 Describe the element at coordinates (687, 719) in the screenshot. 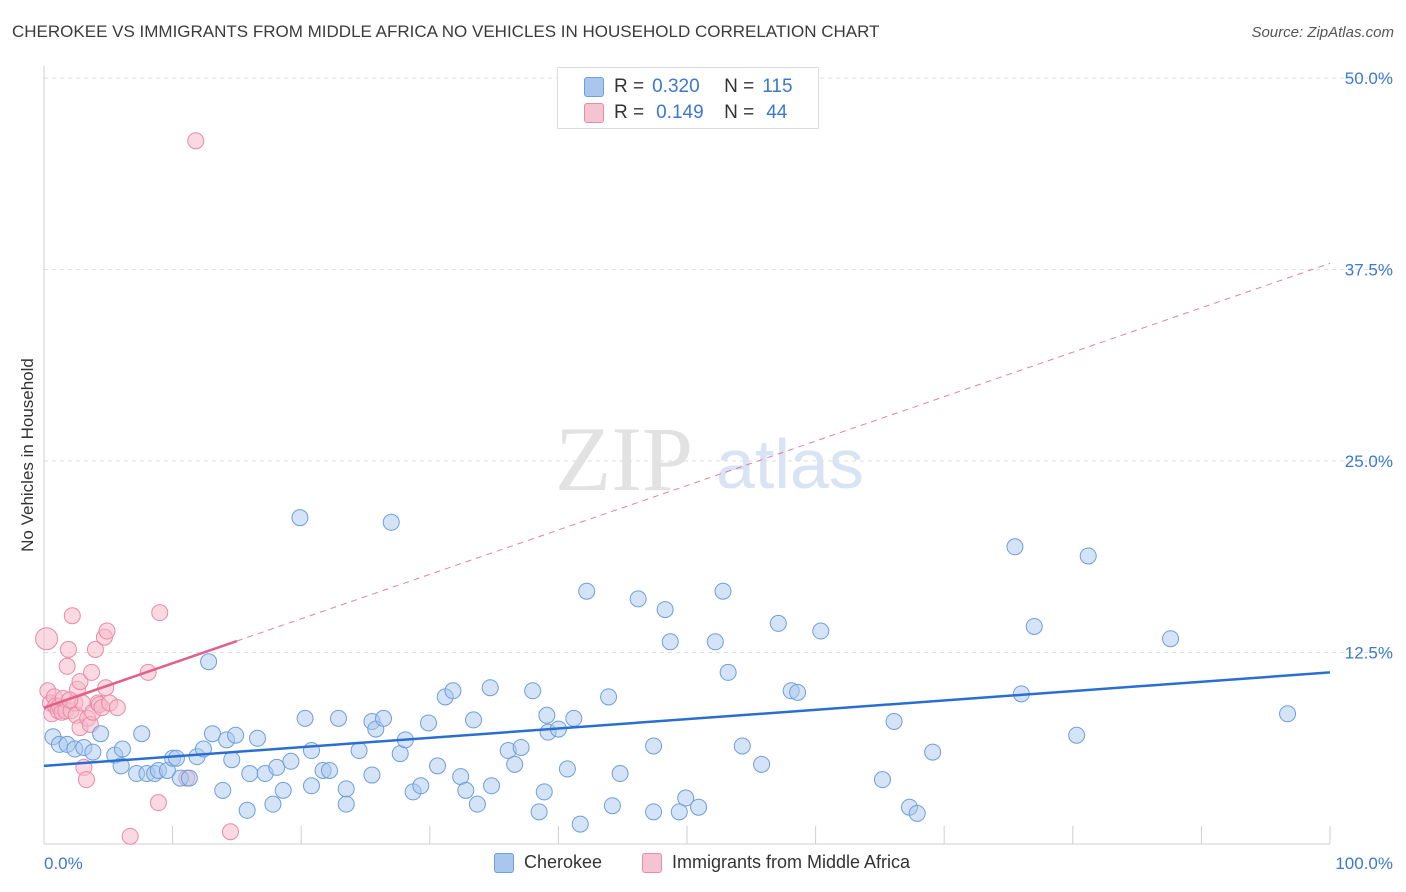

I see `trend-line-cherokee` at that location.